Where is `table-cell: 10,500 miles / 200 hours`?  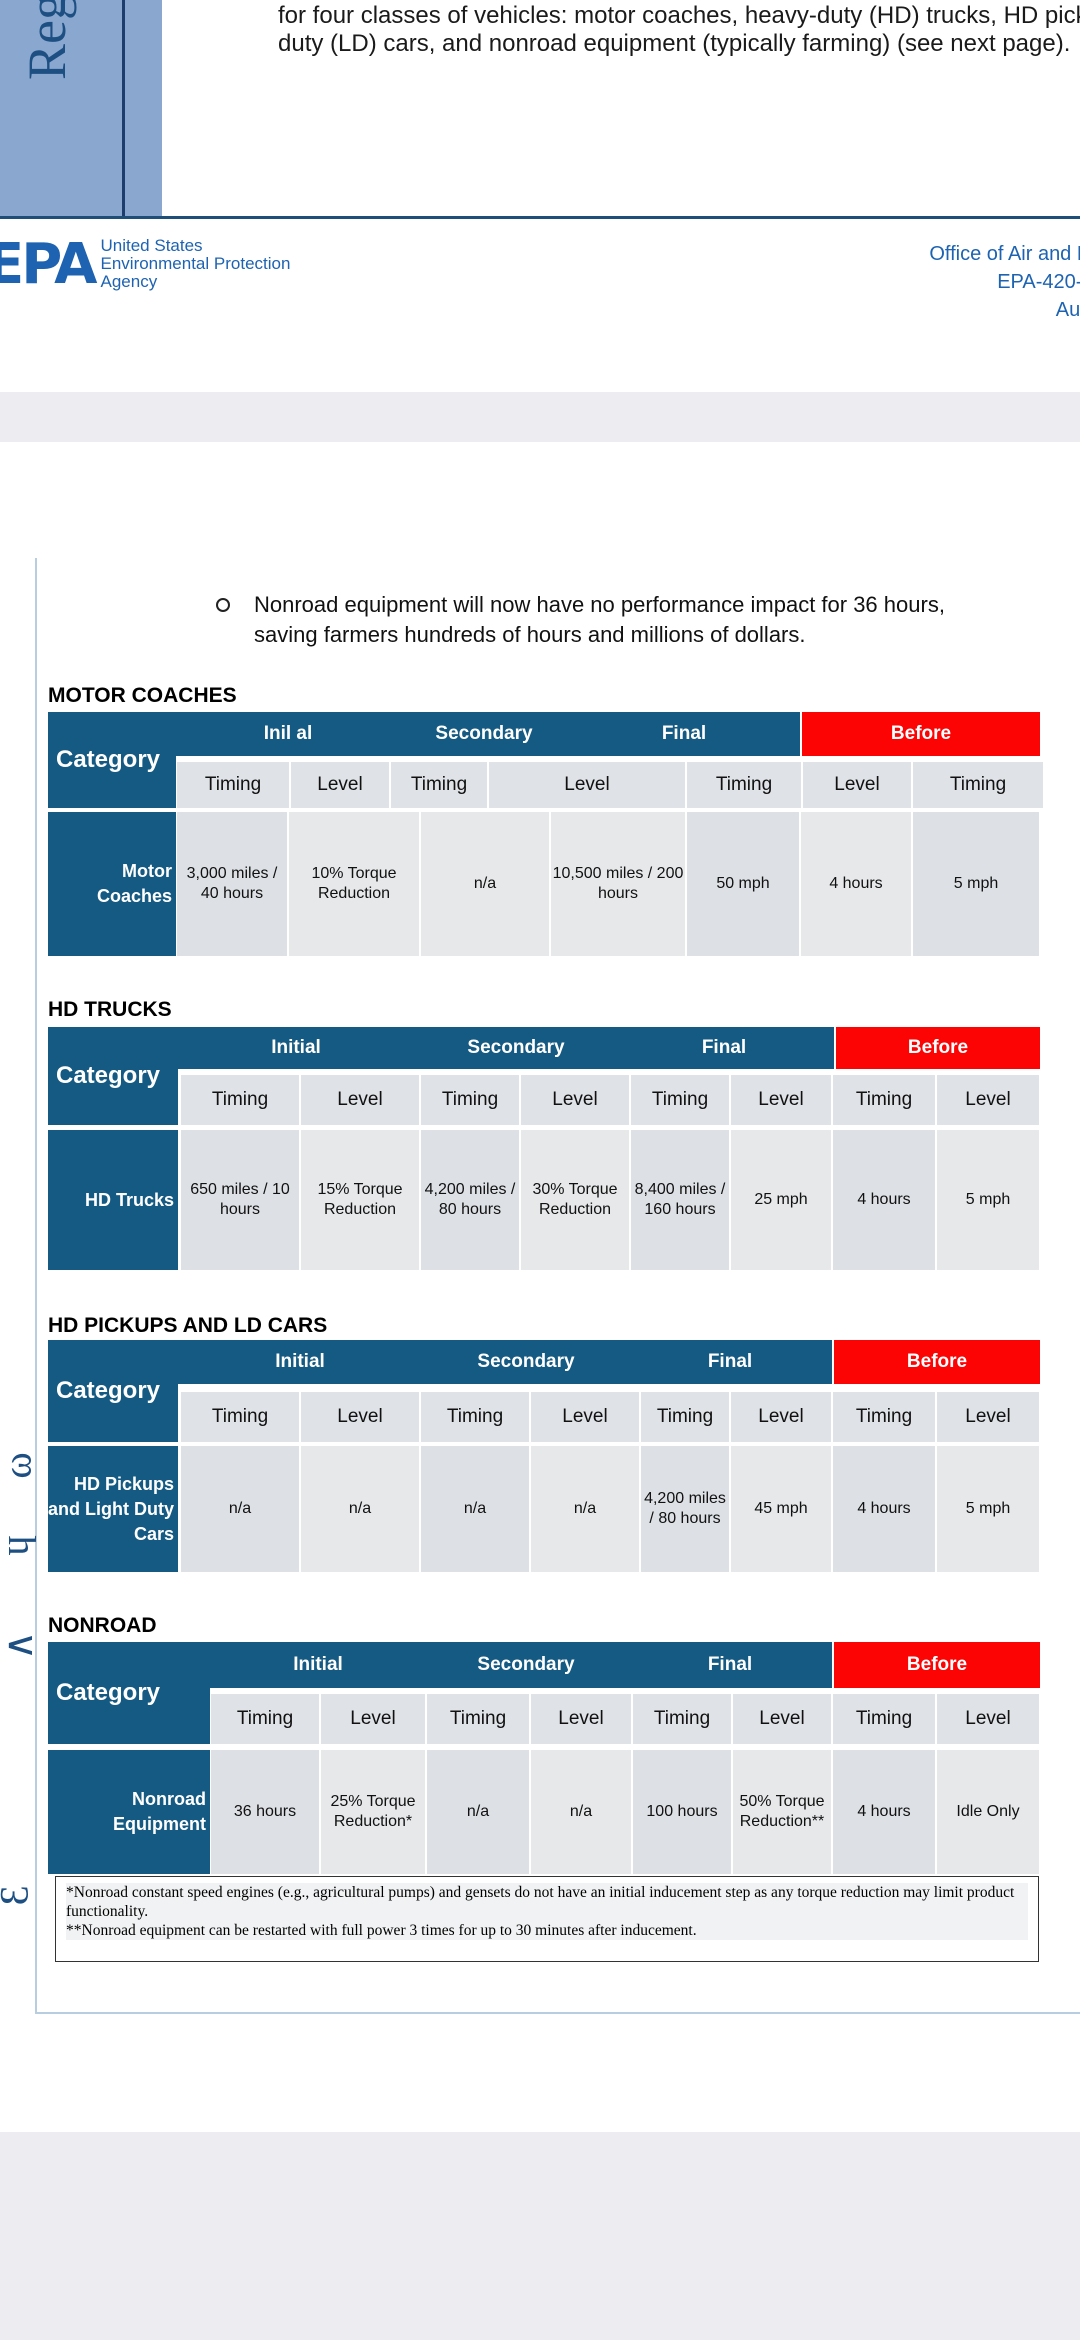 table-cell: 10,500 miles / 200 hours is located at coordinates (618, 884).